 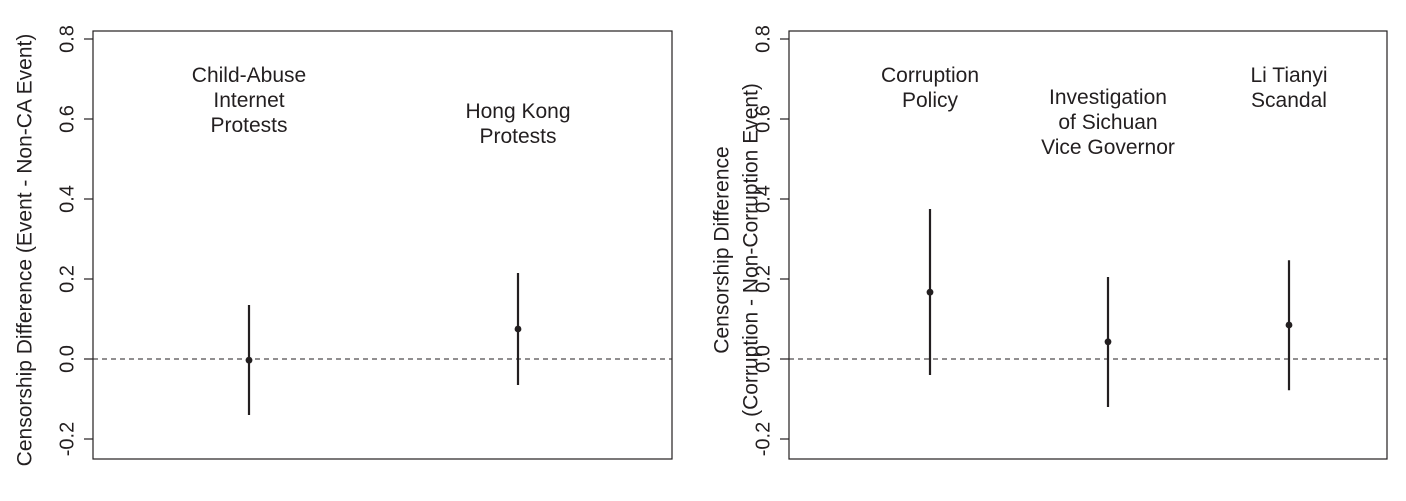 What do you see at coordinates (751, 250) in the screenshot?
I see `y-axis-label: (Corruption - Non-Corruption Event)` at bounding box center [751, 250].